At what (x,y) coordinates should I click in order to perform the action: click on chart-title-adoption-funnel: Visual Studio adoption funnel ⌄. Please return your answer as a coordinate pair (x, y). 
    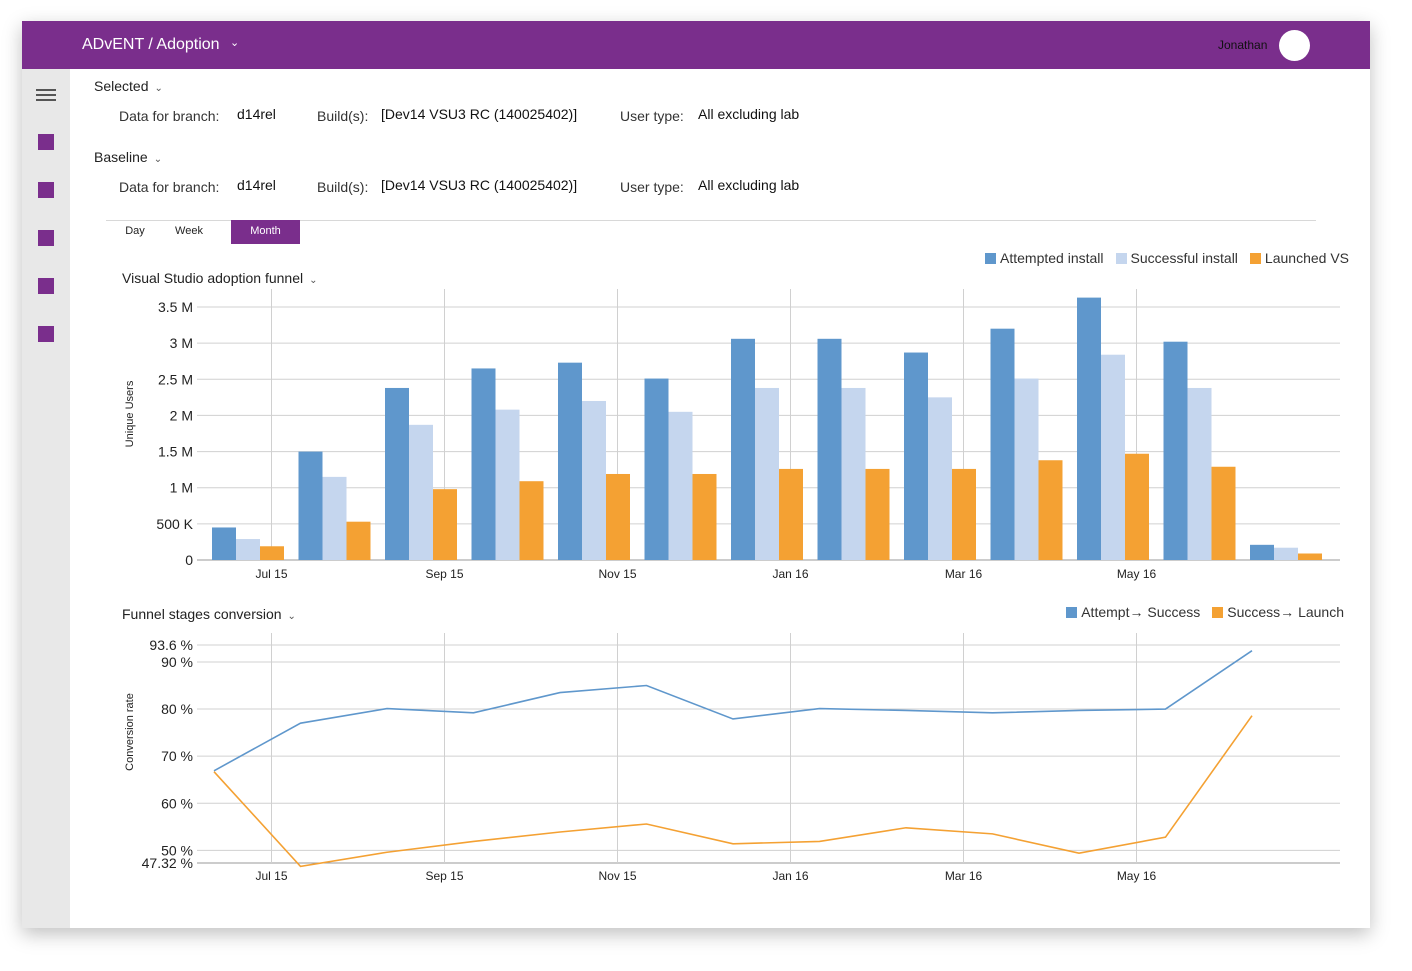
    Looking at the image, I should click on (220, 278).